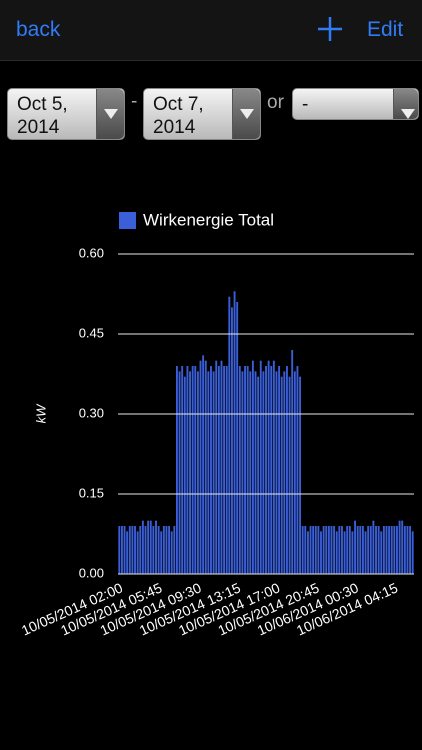 This screenshot has height=750, width=422. What do you see at coordinates (38, 29) in the screenshot?
I see `back-button: back` at bounding box center [38, 29].